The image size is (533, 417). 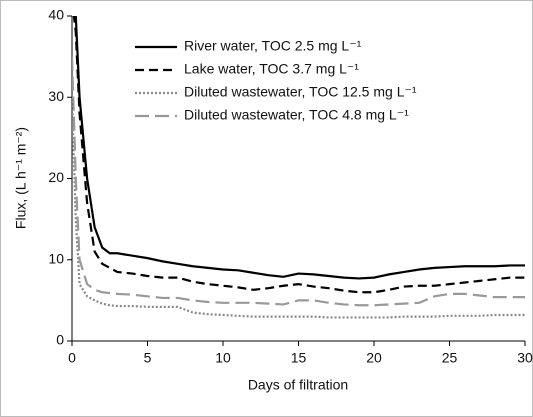 What do you see at coordinates (450, 358) in the screenshot?
I see `x-tick-label: 25` at bounding box center [450, 358].